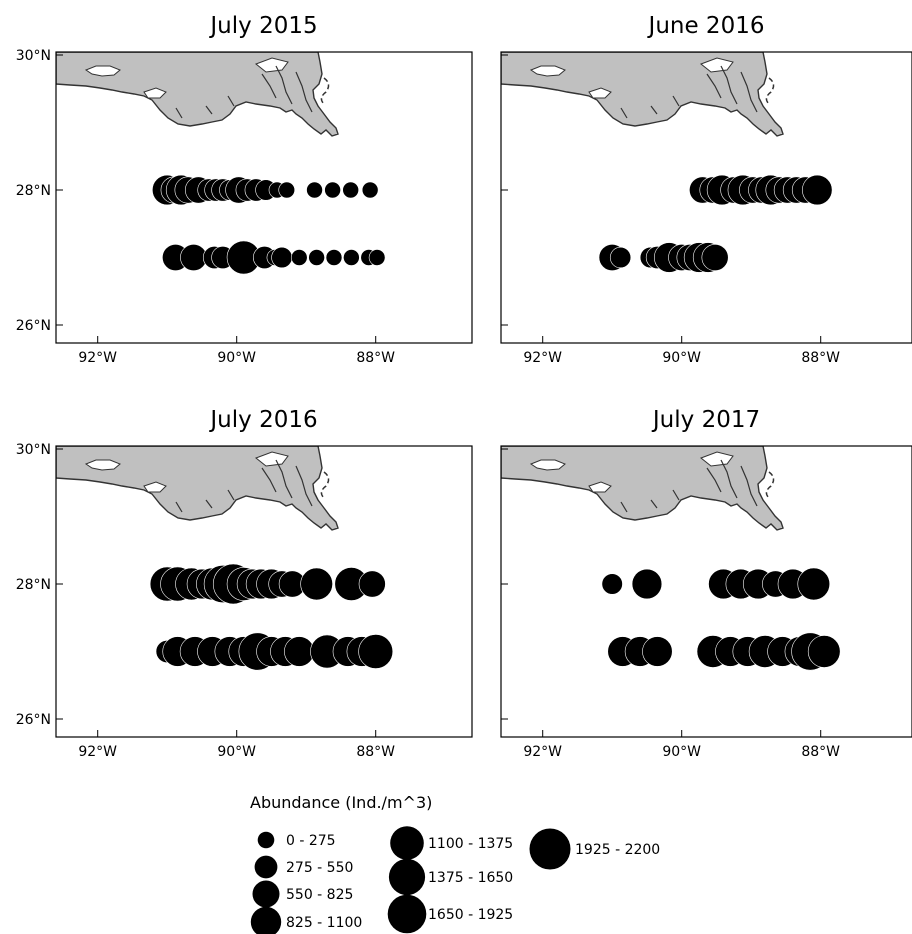  I want to click on legend-label: 1100 - 1375, so click(470, 844).